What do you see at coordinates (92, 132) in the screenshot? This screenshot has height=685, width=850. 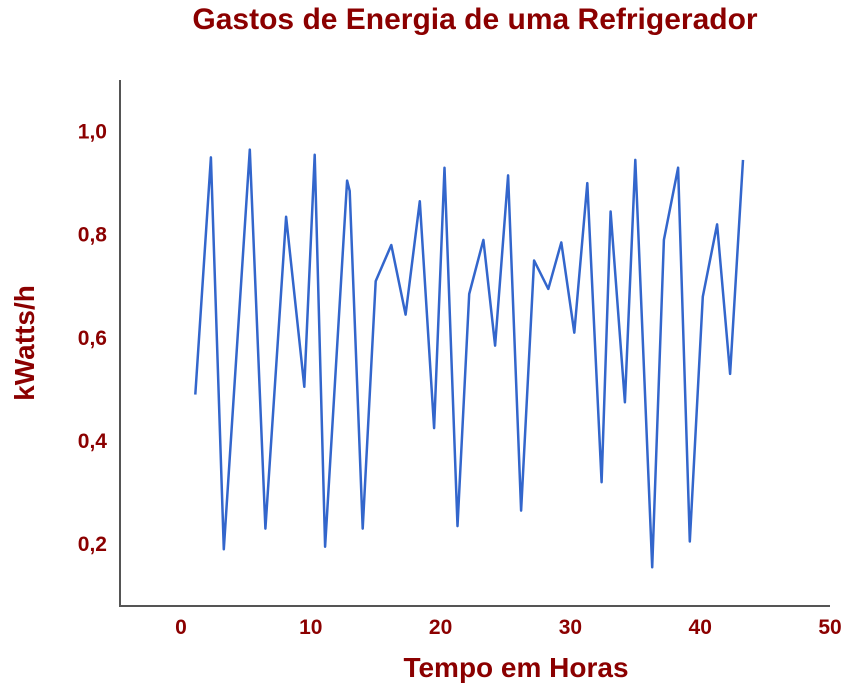 I see `y-tick-label: 1,0` at bounding box center [92, 132].